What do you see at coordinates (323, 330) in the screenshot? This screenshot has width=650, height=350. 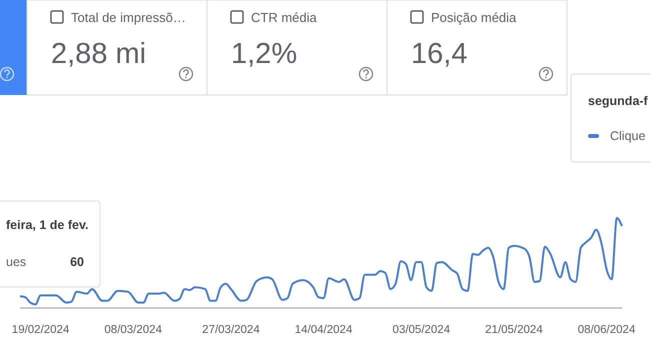 I see `x-tick-label: 14/04/2024` at bounding box center [323, 330].